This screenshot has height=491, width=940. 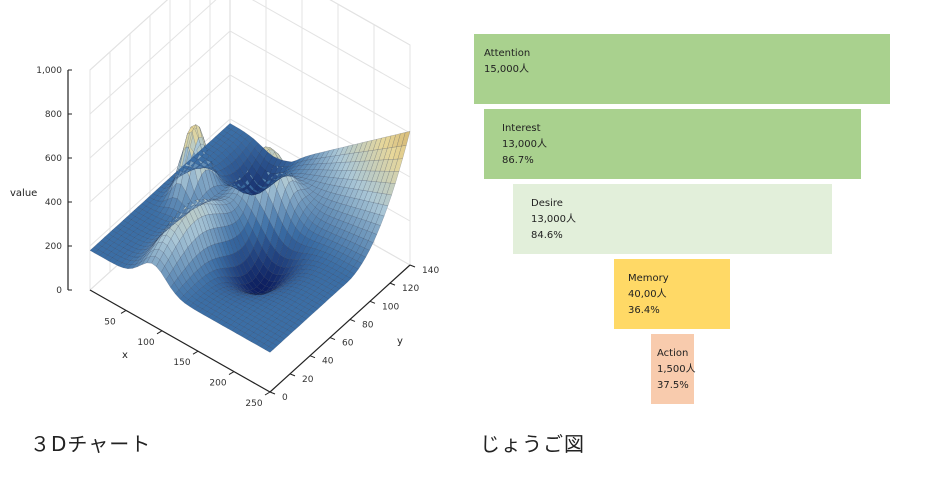 I want to click on z-tick-label: 800, so click(x=53, y=115).